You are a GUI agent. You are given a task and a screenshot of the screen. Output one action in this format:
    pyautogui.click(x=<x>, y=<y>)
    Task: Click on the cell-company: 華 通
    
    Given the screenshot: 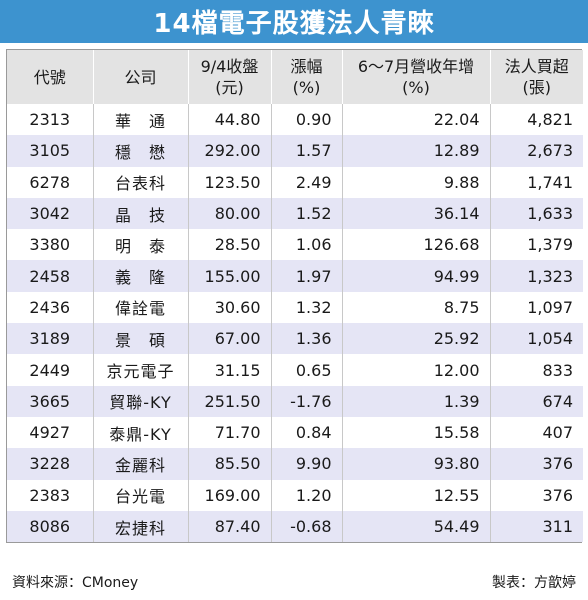 What is the action you would take?
    pyautogui.click(x=140, y=120)
    